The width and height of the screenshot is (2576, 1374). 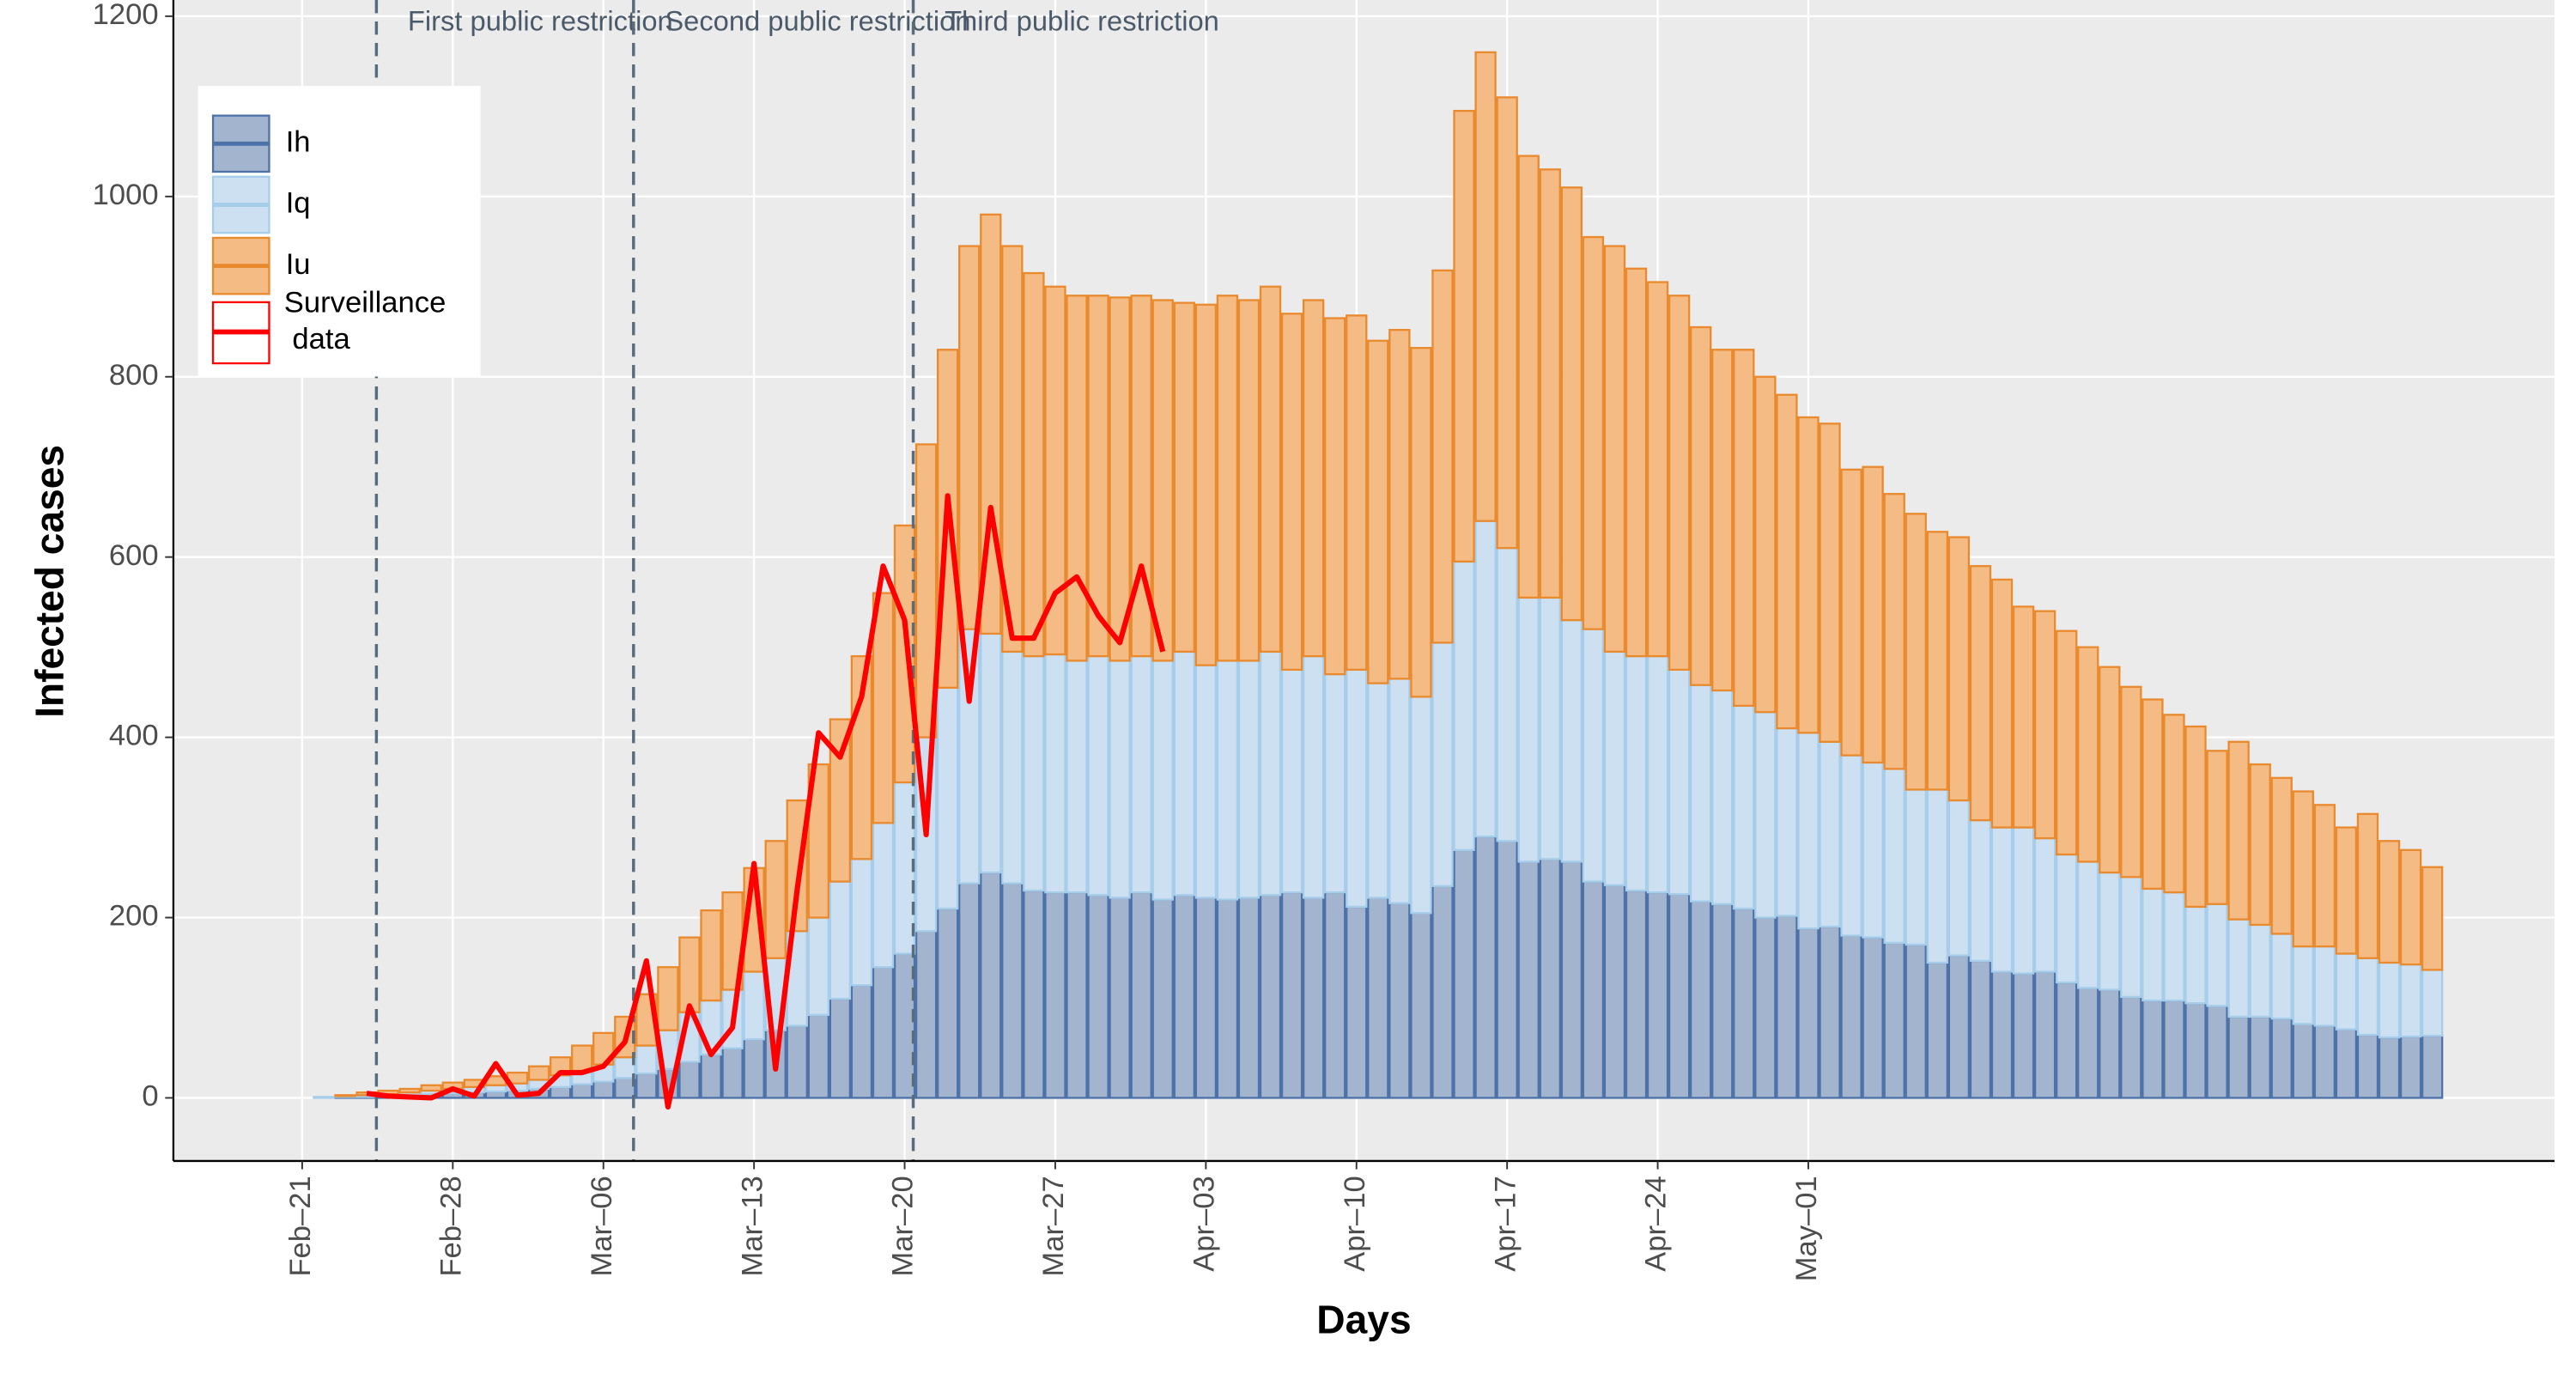 I want to click on lines, so click(x=766, y=801).